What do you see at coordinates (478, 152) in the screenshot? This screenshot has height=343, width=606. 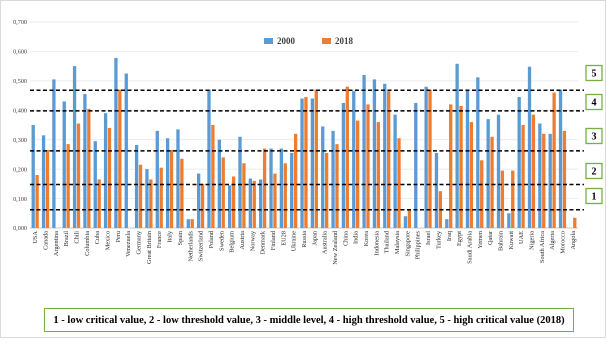 I see `bar-2000-yemen` at bounding box center [478, 152].